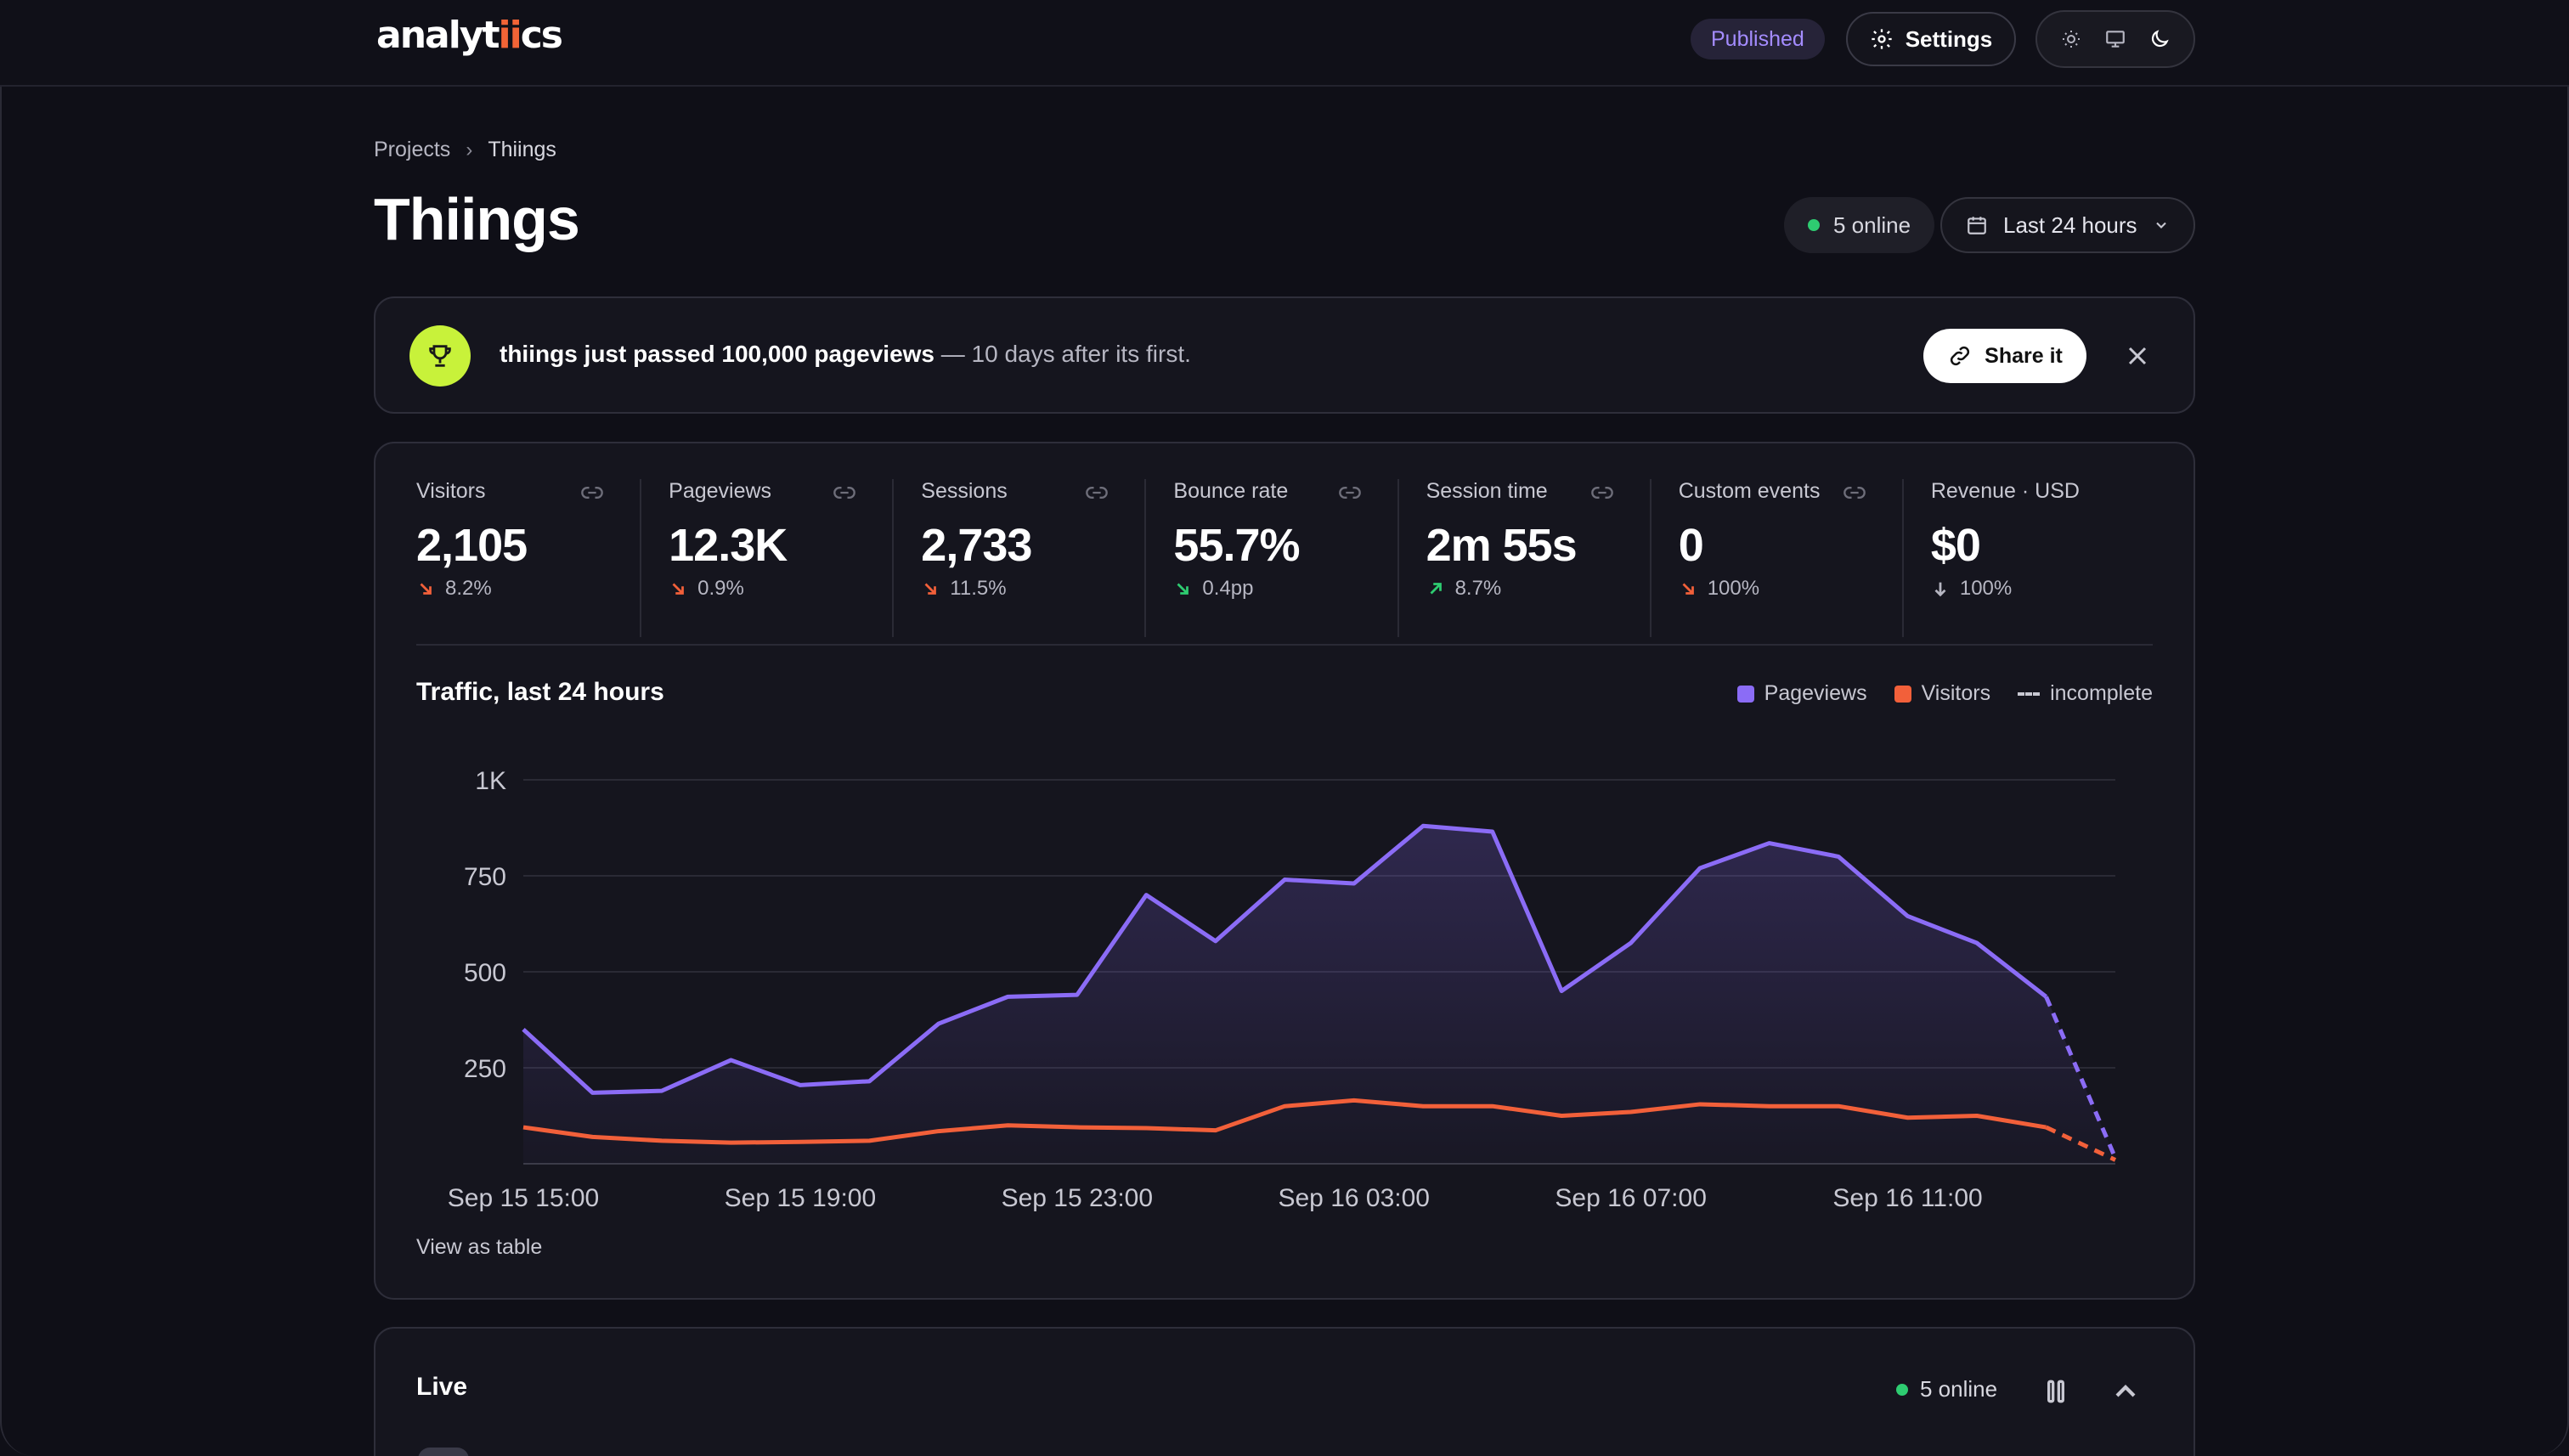 The height and width of the screenshot is (1456, 2569). What do you see at coordinates (1814, 225) in the screenshot?
I see `online-dot-icon` at bounding box center [1814, 225].